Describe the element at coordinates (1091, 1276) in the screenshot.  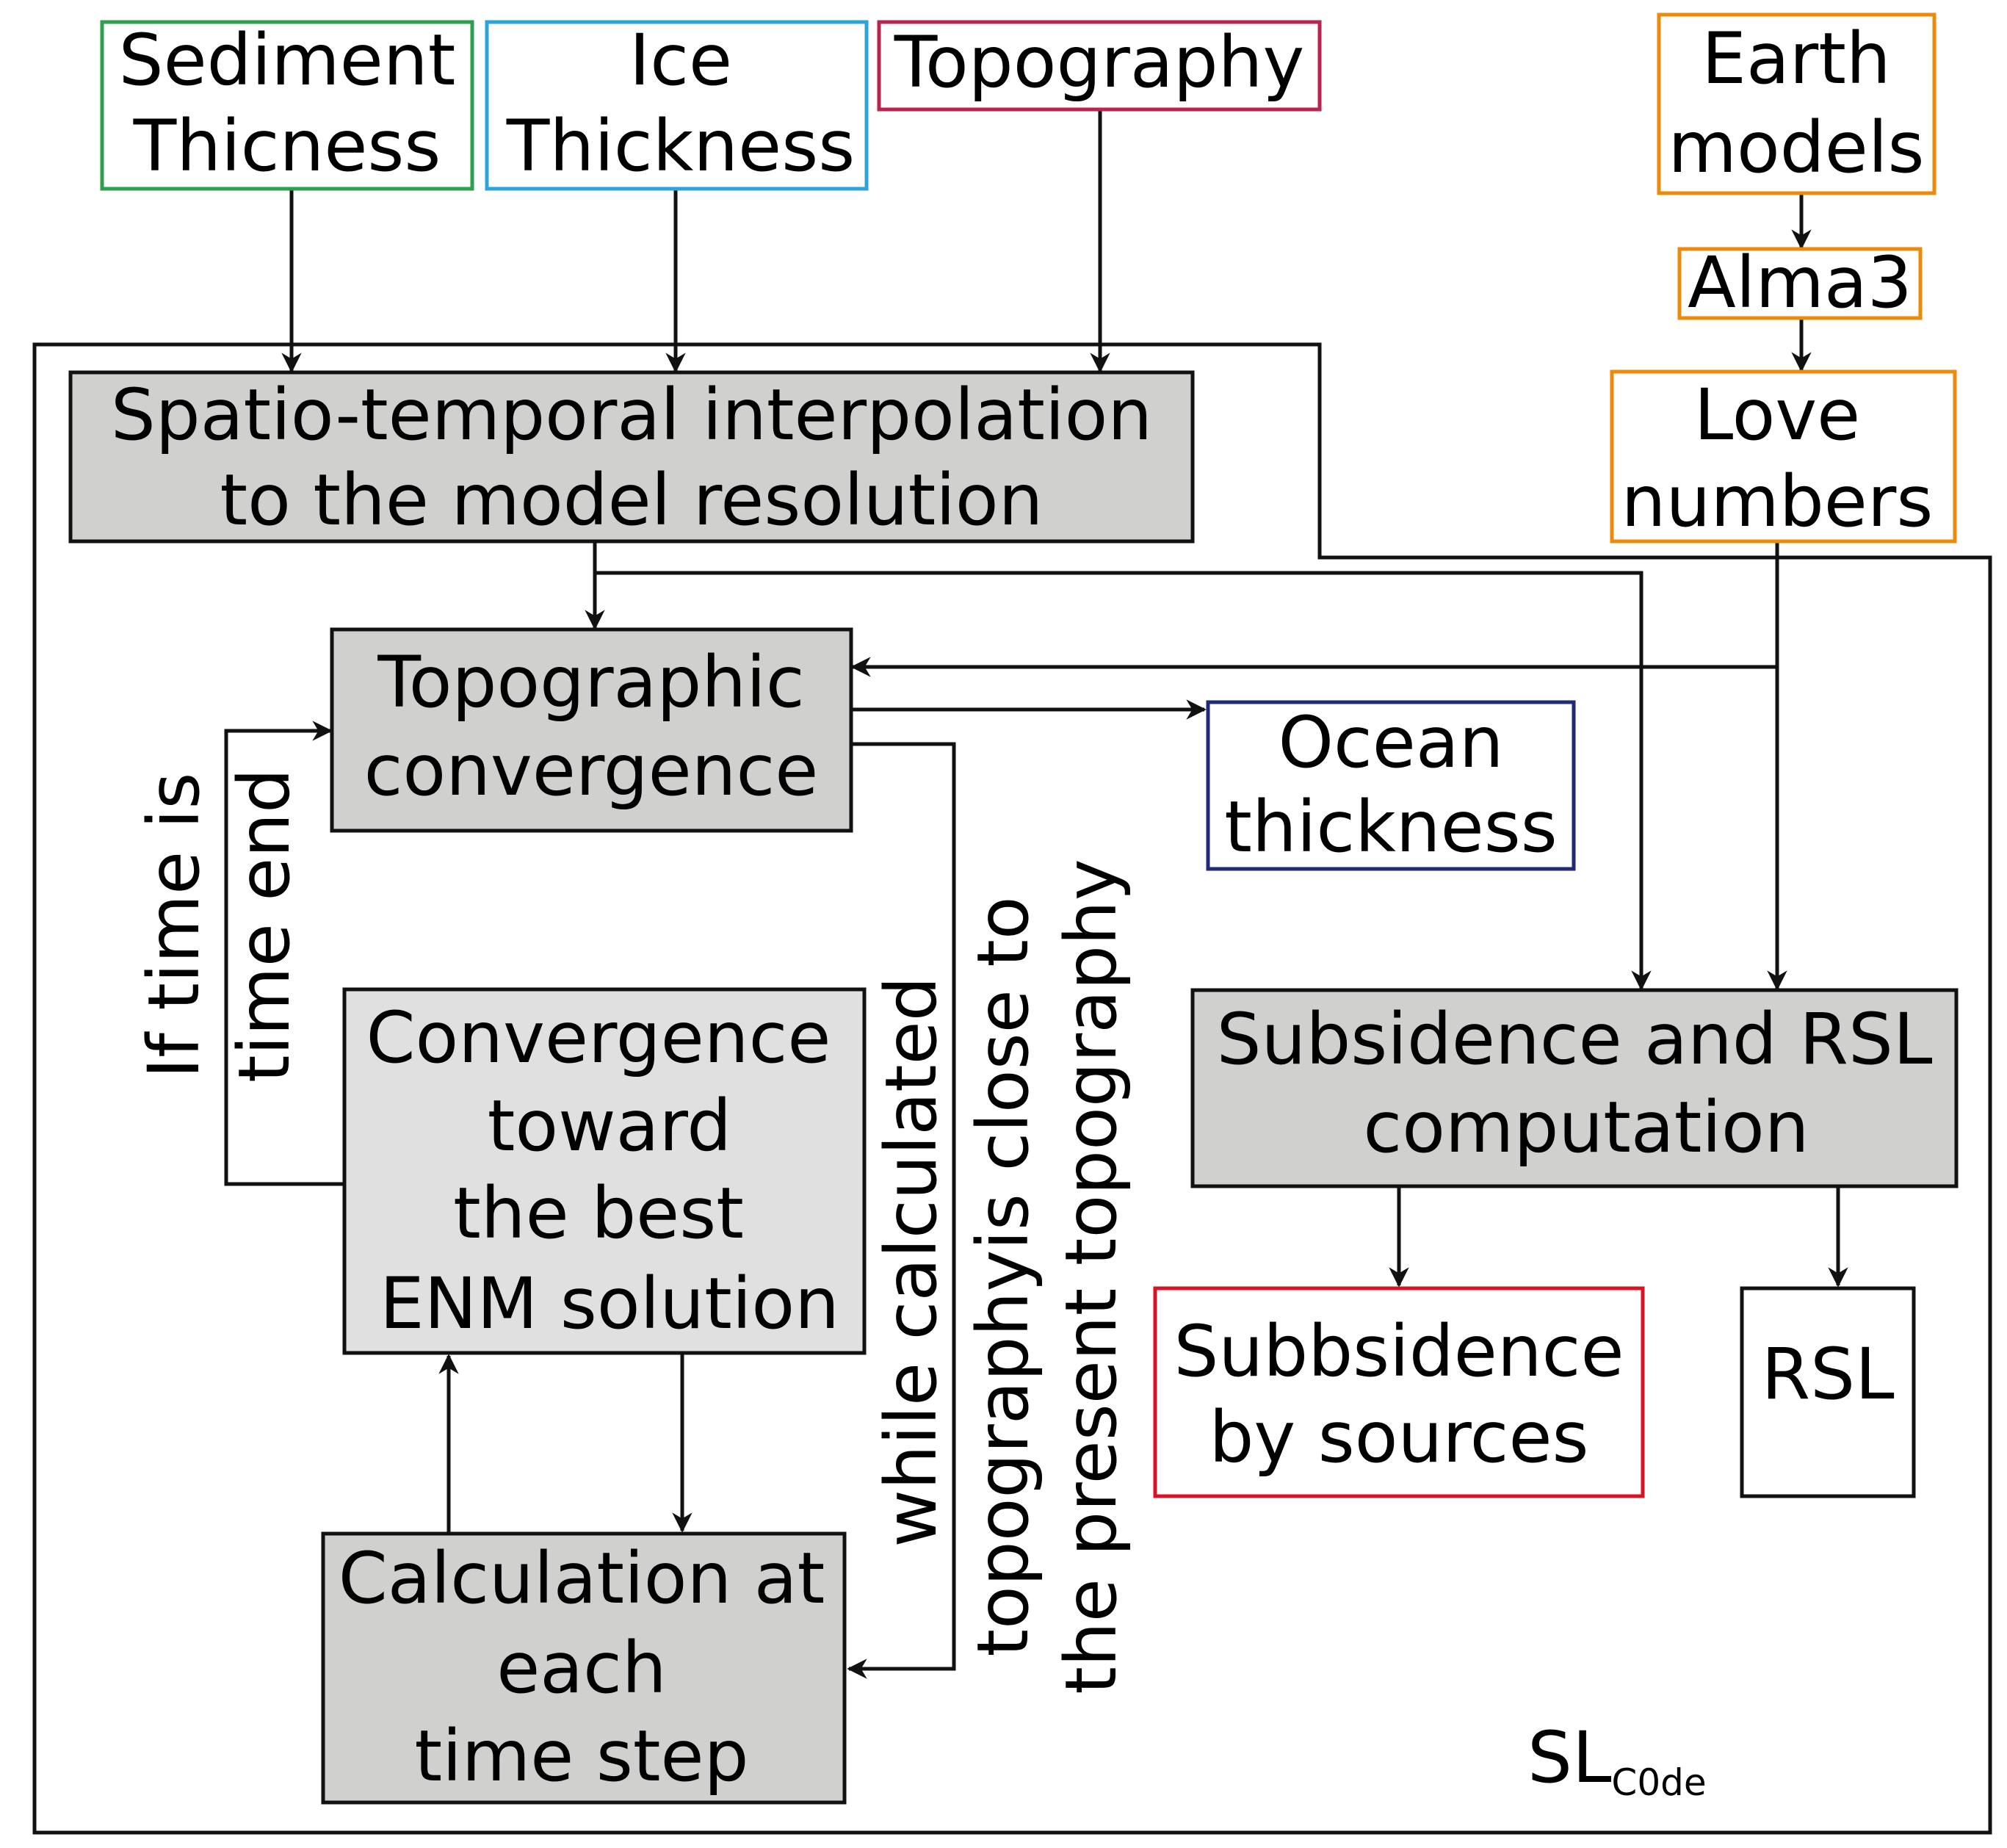
I see `while-label-line3: the present topography` at that location.